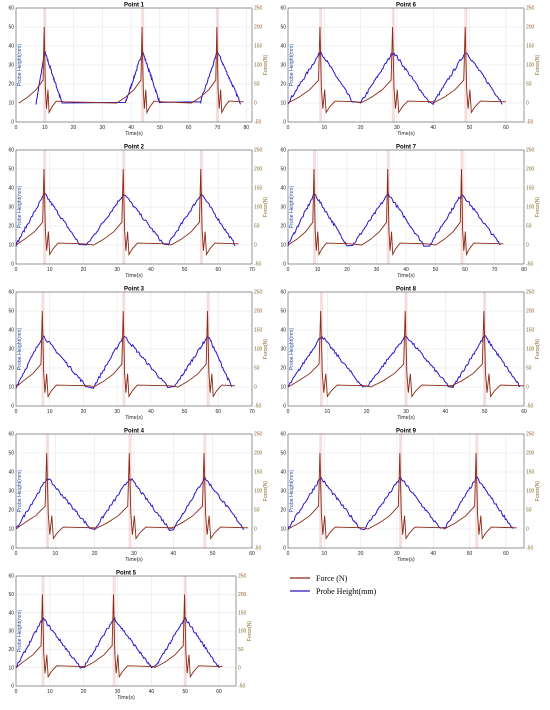 Image resolution: width=550 pixels, height=710 pixels. I want to click on chart-title: Point 1, so click(134, 6).